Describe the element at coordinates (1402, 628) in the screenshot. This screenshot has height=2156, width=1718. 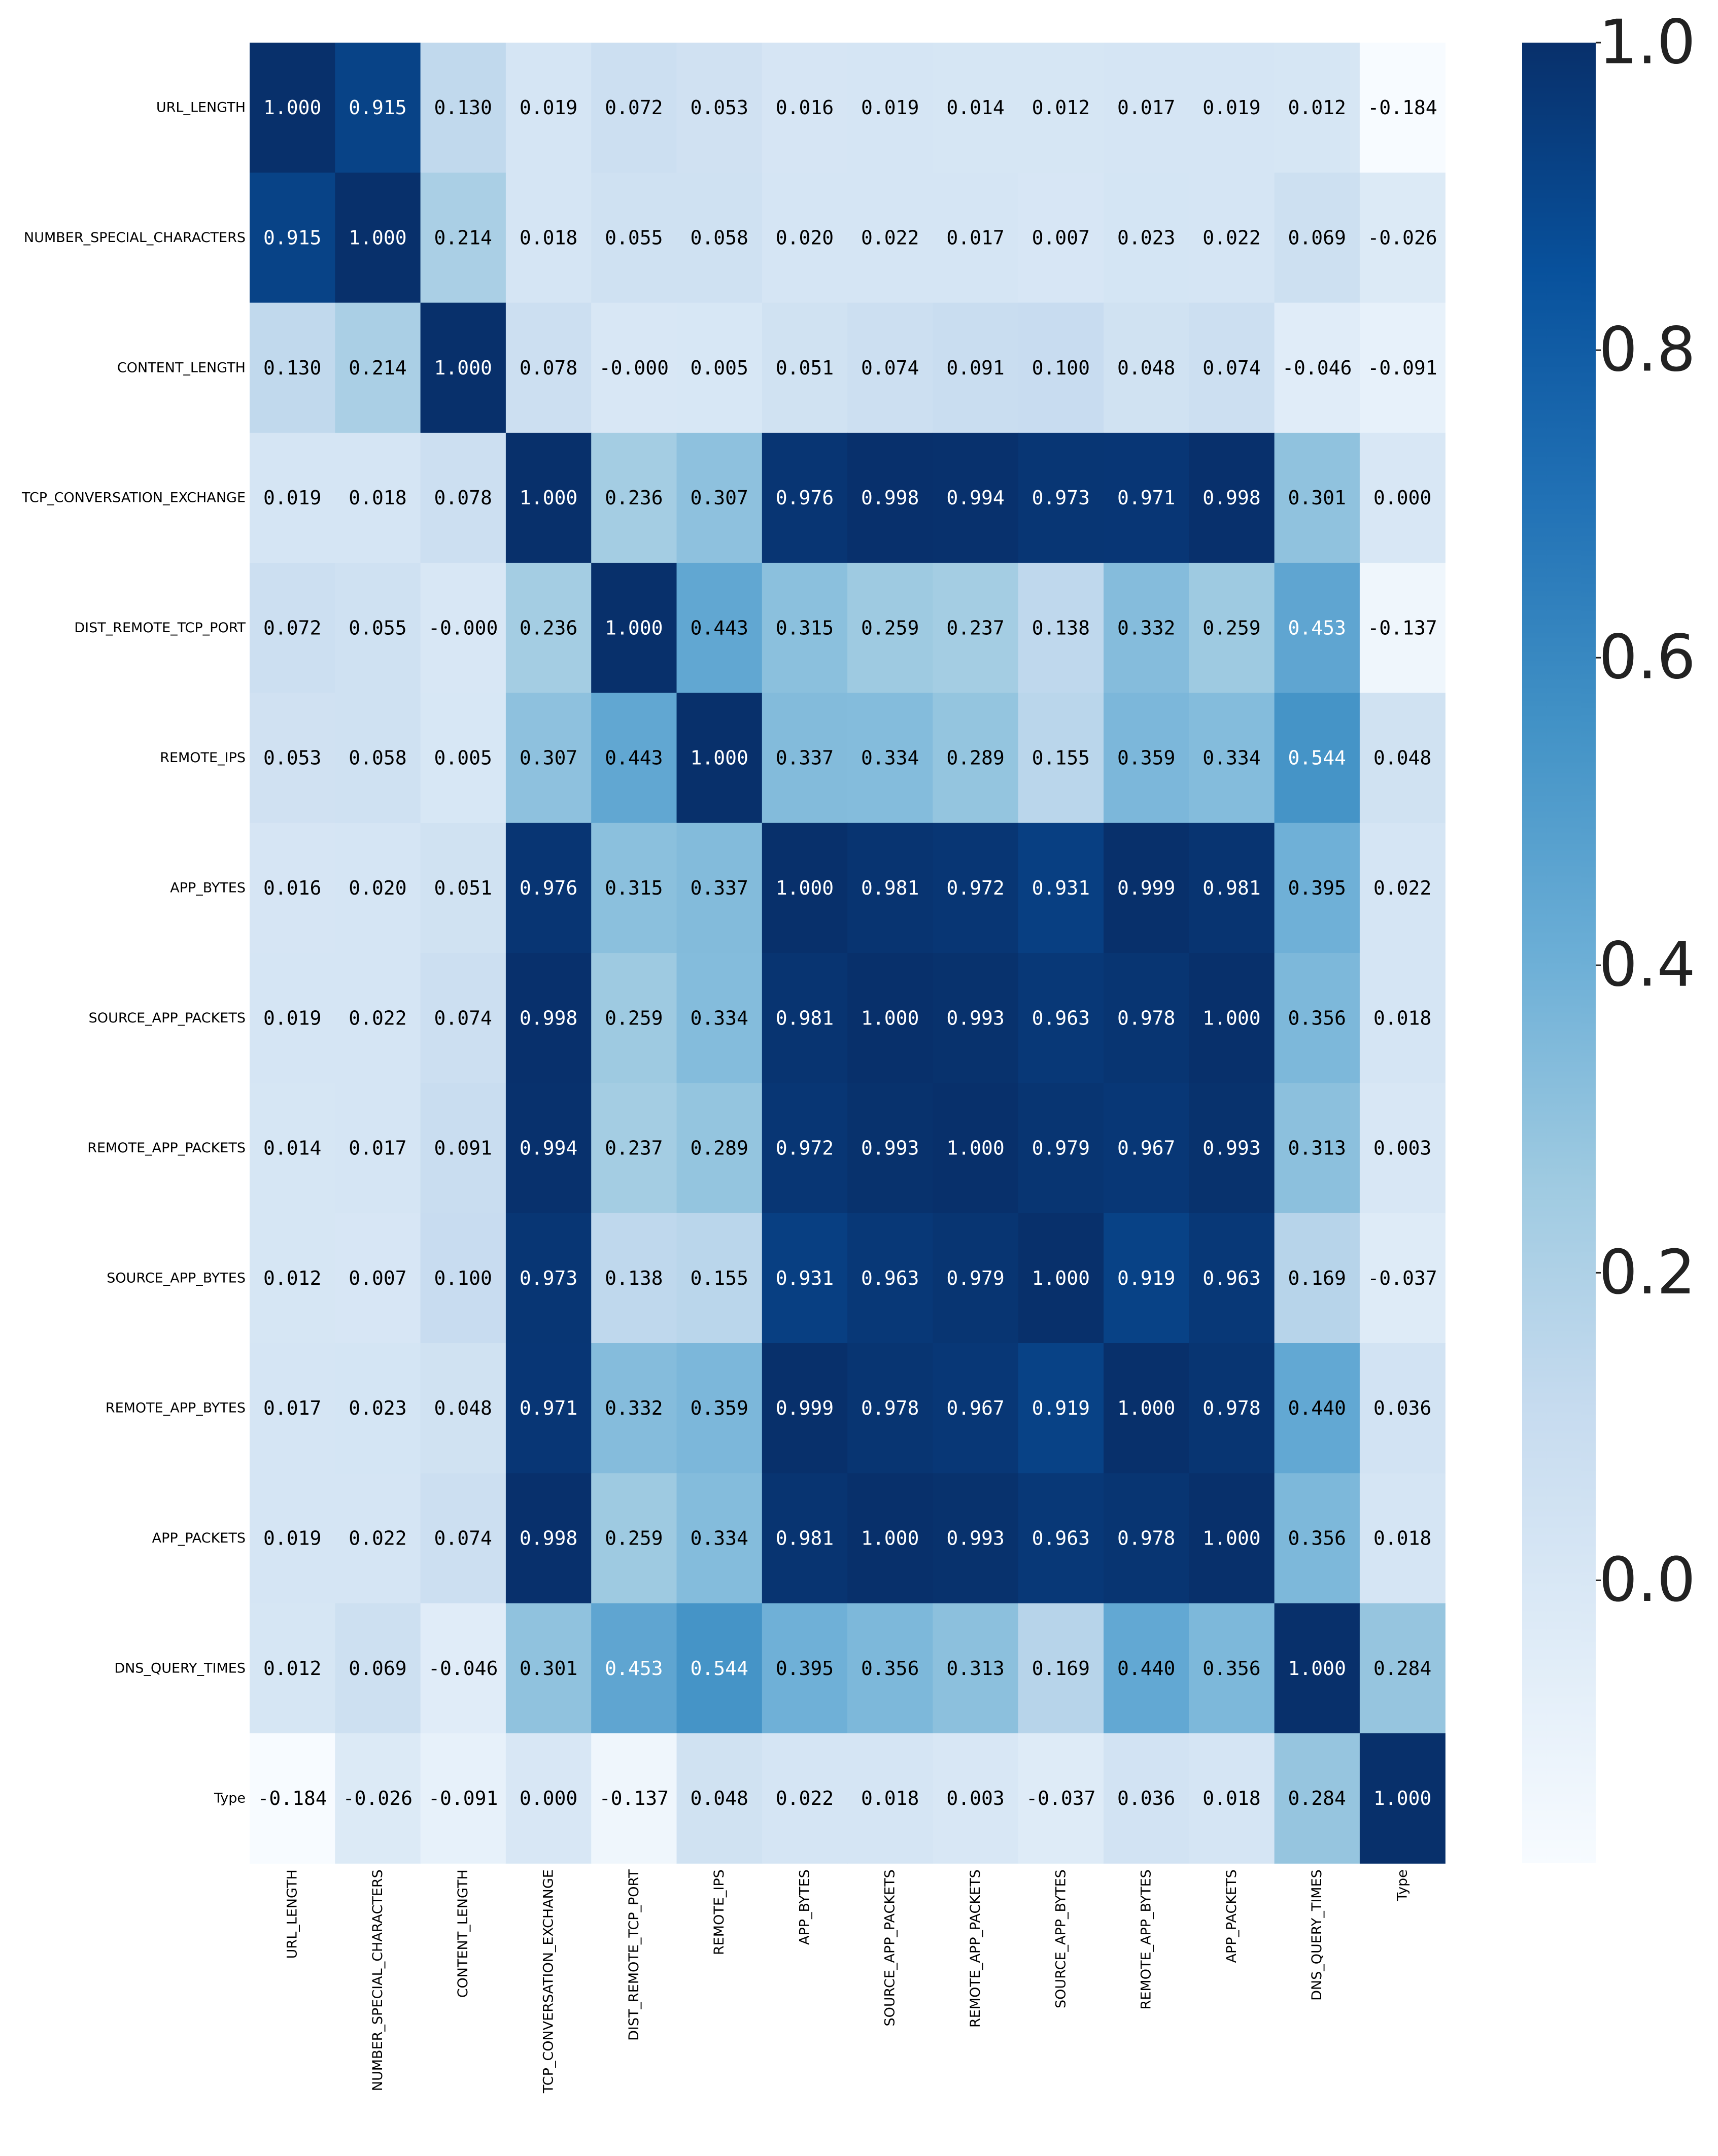
I see `cell-value-label: -0.137` at that location.